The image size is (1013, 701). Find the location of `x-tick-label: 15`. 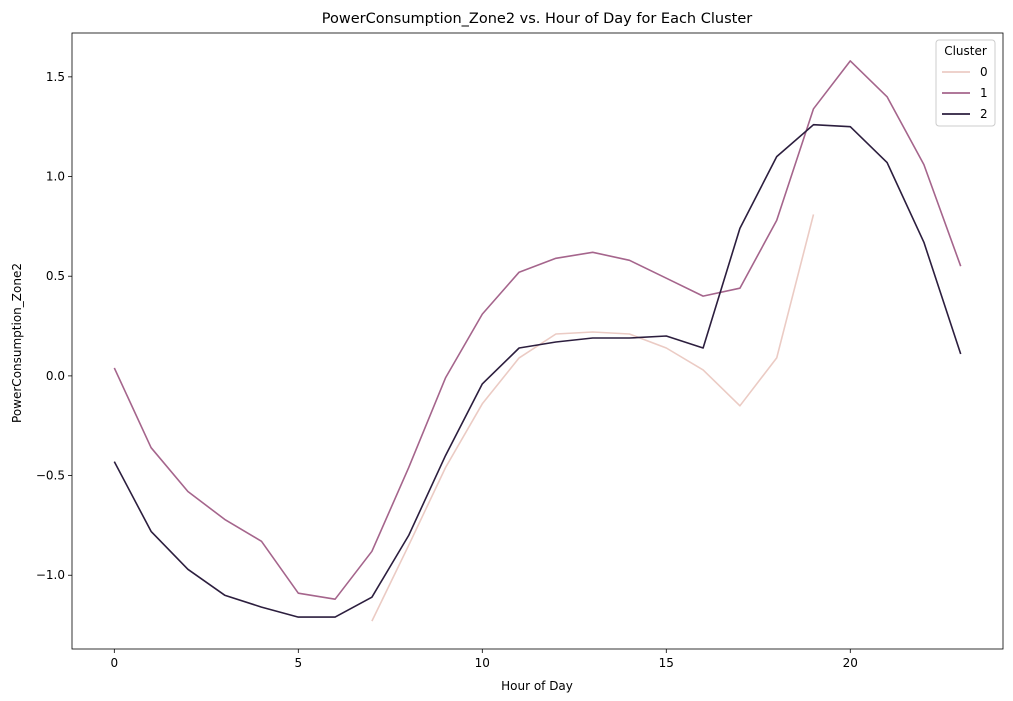

x-tick-label: 15 is located at coordinates (666, 663).